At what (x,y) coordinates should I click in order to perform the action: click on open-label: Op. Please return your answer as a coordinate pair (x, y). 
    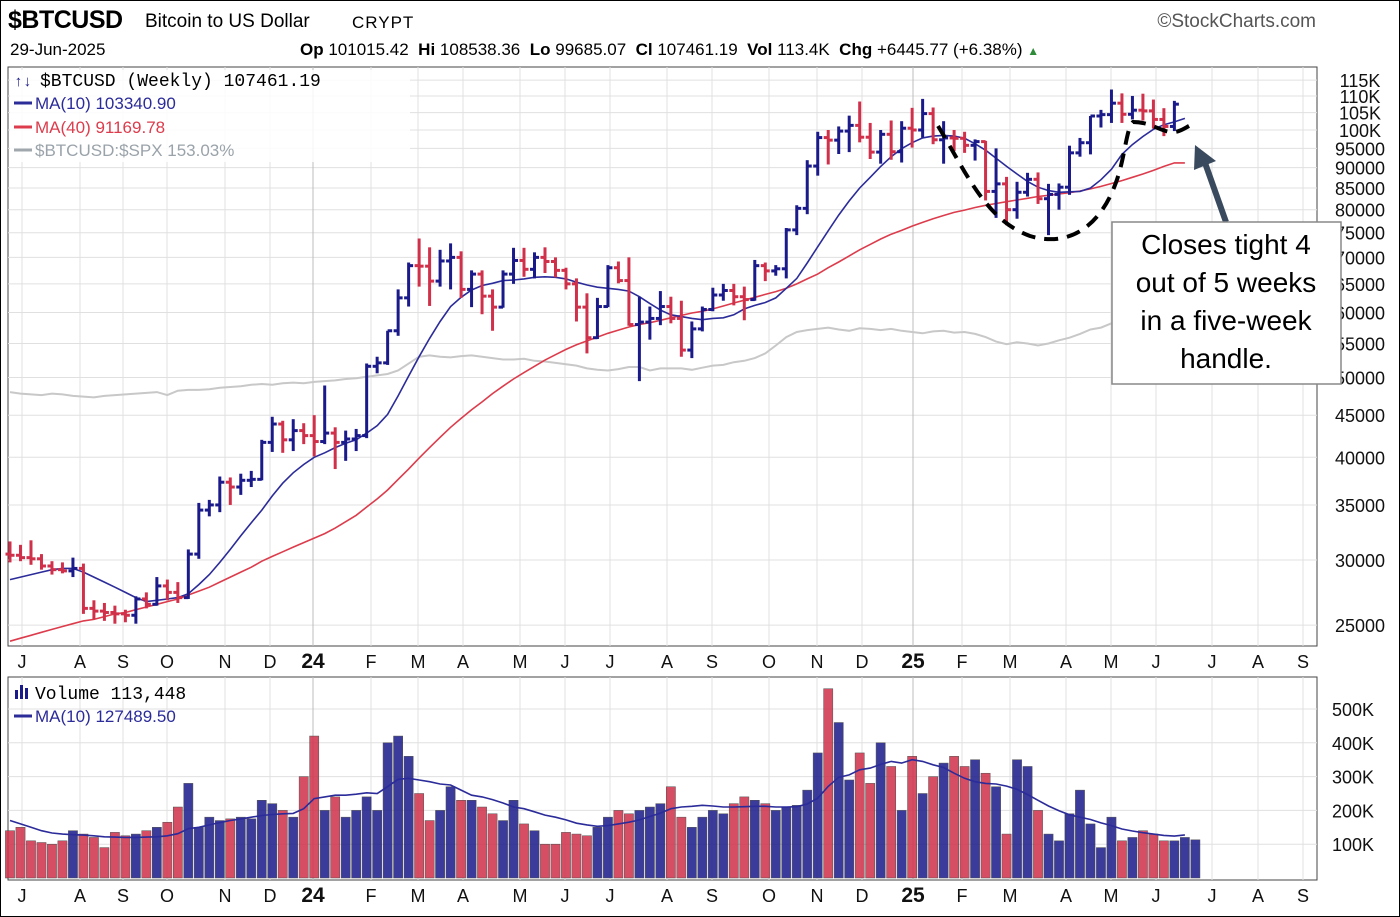
    Looking at the image, I should click on (312, 49).